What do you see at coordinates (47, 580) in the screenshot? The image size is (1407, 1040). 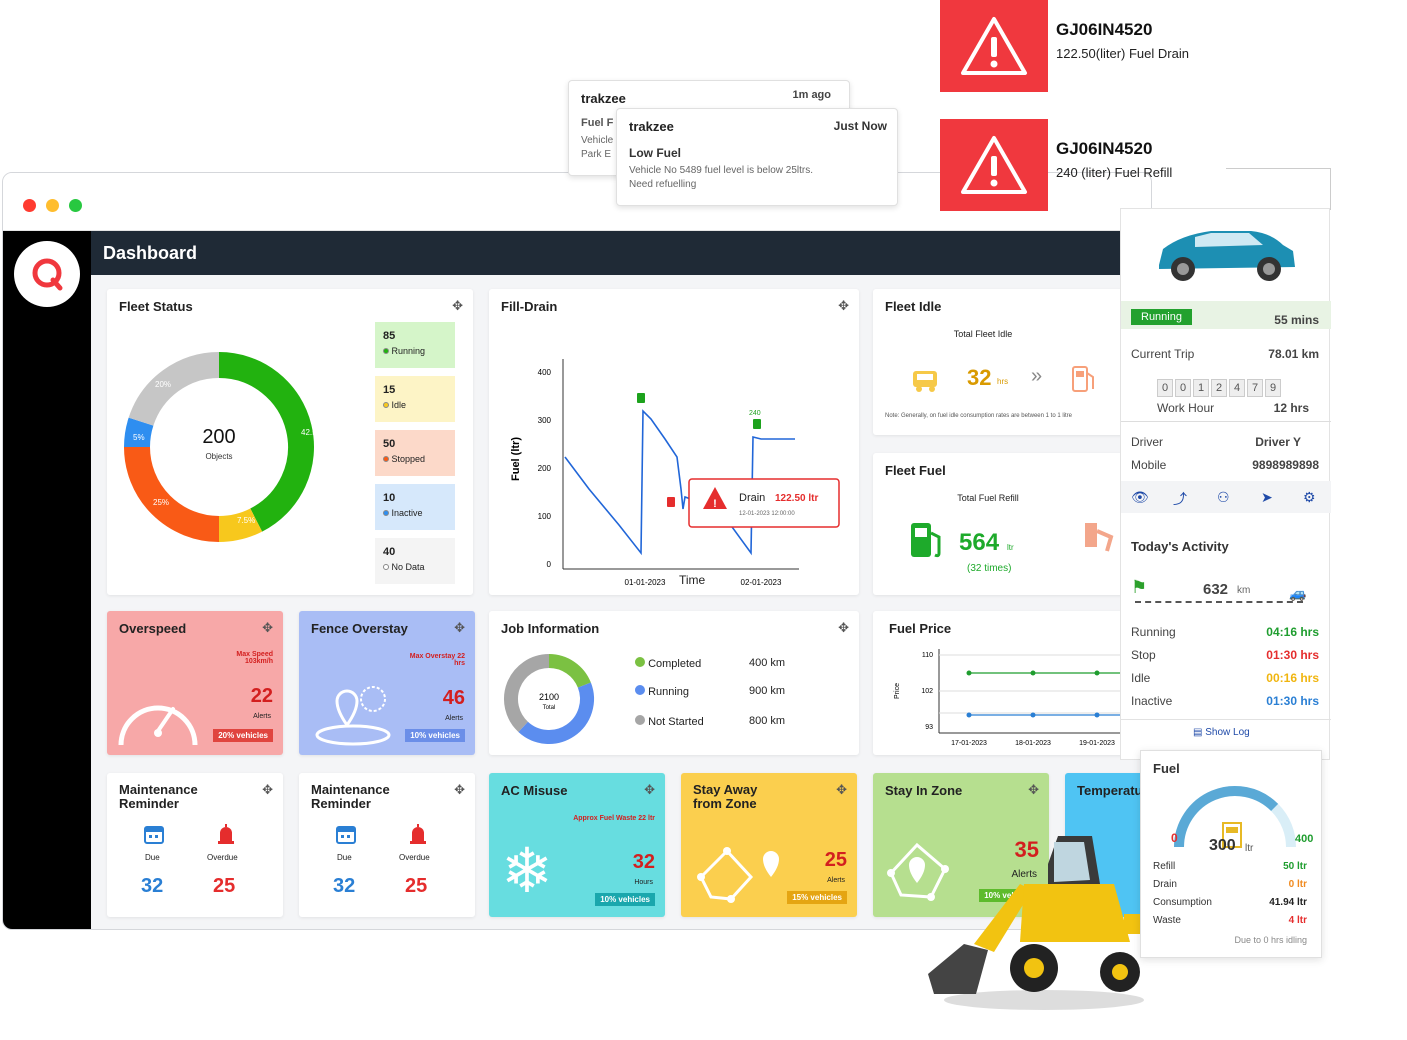 I see `sidebar` at bounding box center [47, 580].